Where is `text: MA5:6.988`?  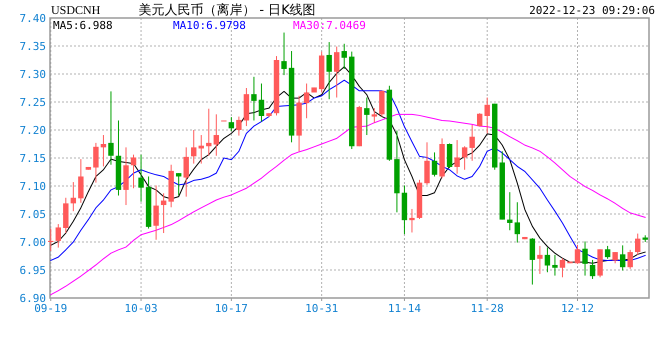 text: MA5:6.988 is located at coordinates (83, 25).